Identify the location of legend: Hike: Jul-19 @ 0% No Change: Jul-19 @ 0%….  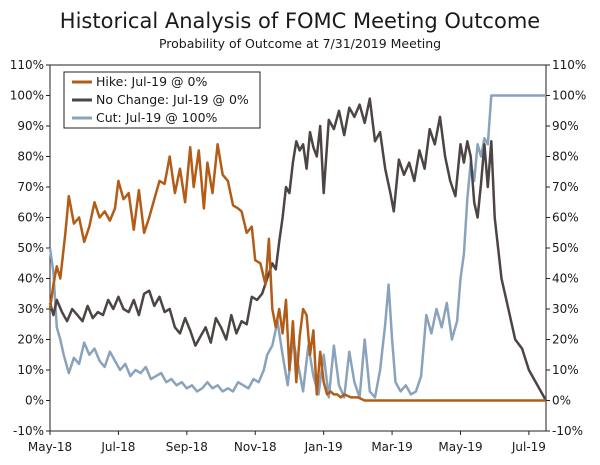
(162, 100).